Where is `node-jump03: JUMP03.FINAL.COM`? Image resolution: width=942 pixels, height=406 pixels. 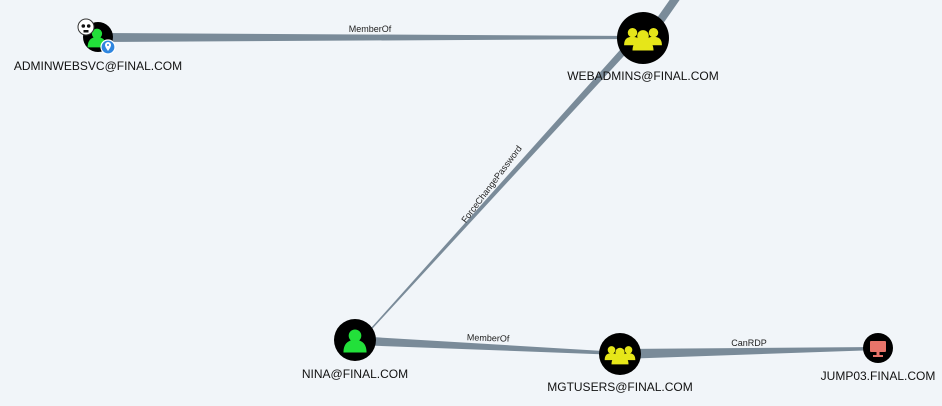
node-jump03: JUMP03.FINAL.COM is located at coordinates (878, 358).